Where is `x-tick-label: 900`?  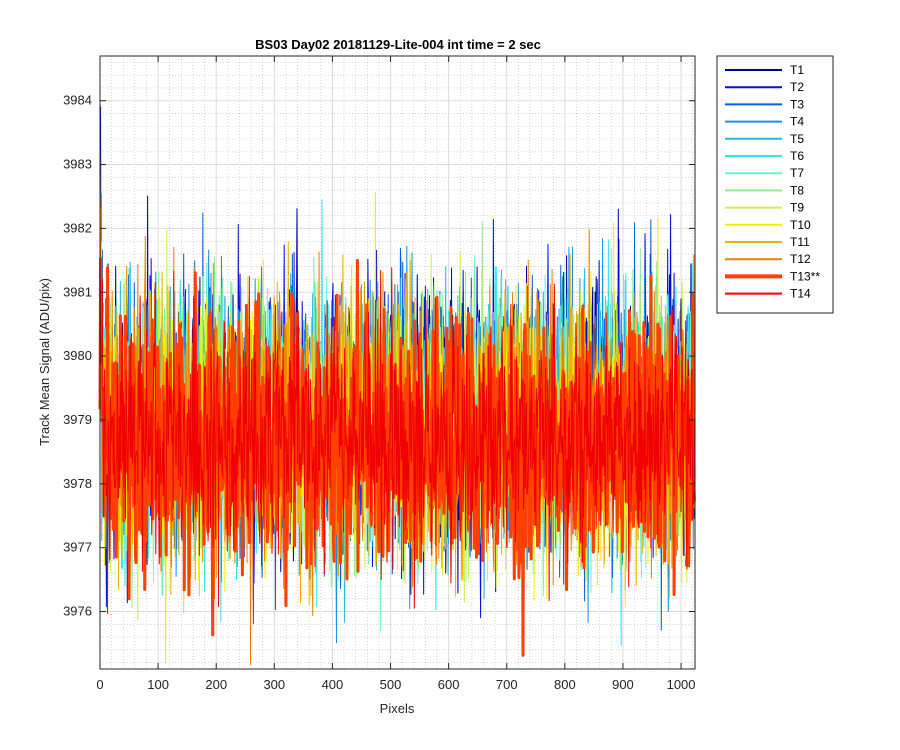
x-tick-label: 900 is located at coordinates (623, 684).